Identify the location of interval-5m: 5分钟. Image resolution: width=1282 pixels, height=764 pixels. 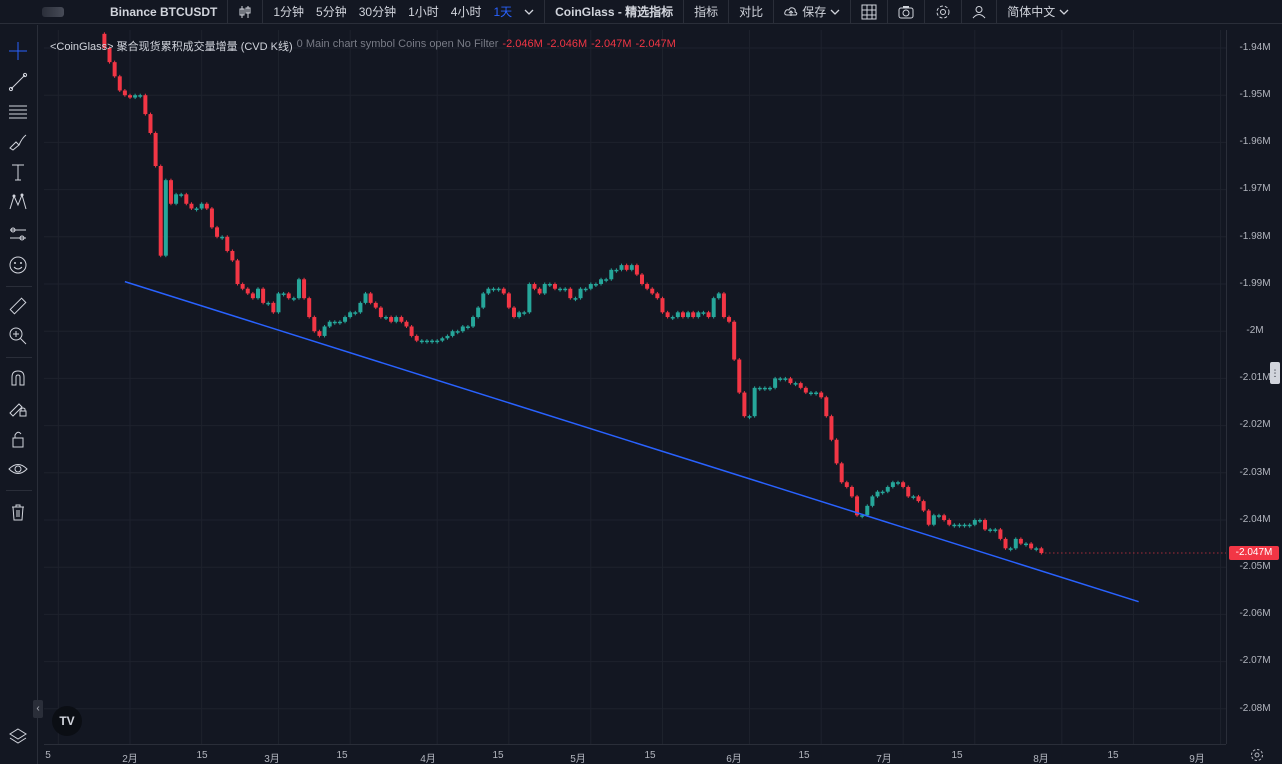
(331, 12).